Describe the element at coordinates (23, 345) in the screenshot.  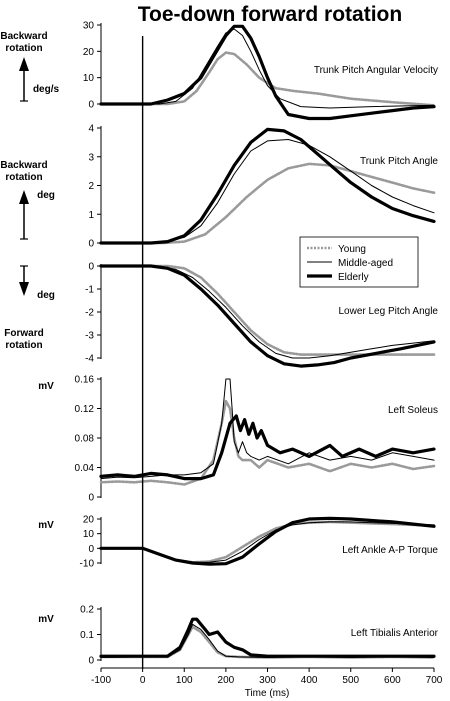
I see `side-label-forward-line2: rotation` at that location.